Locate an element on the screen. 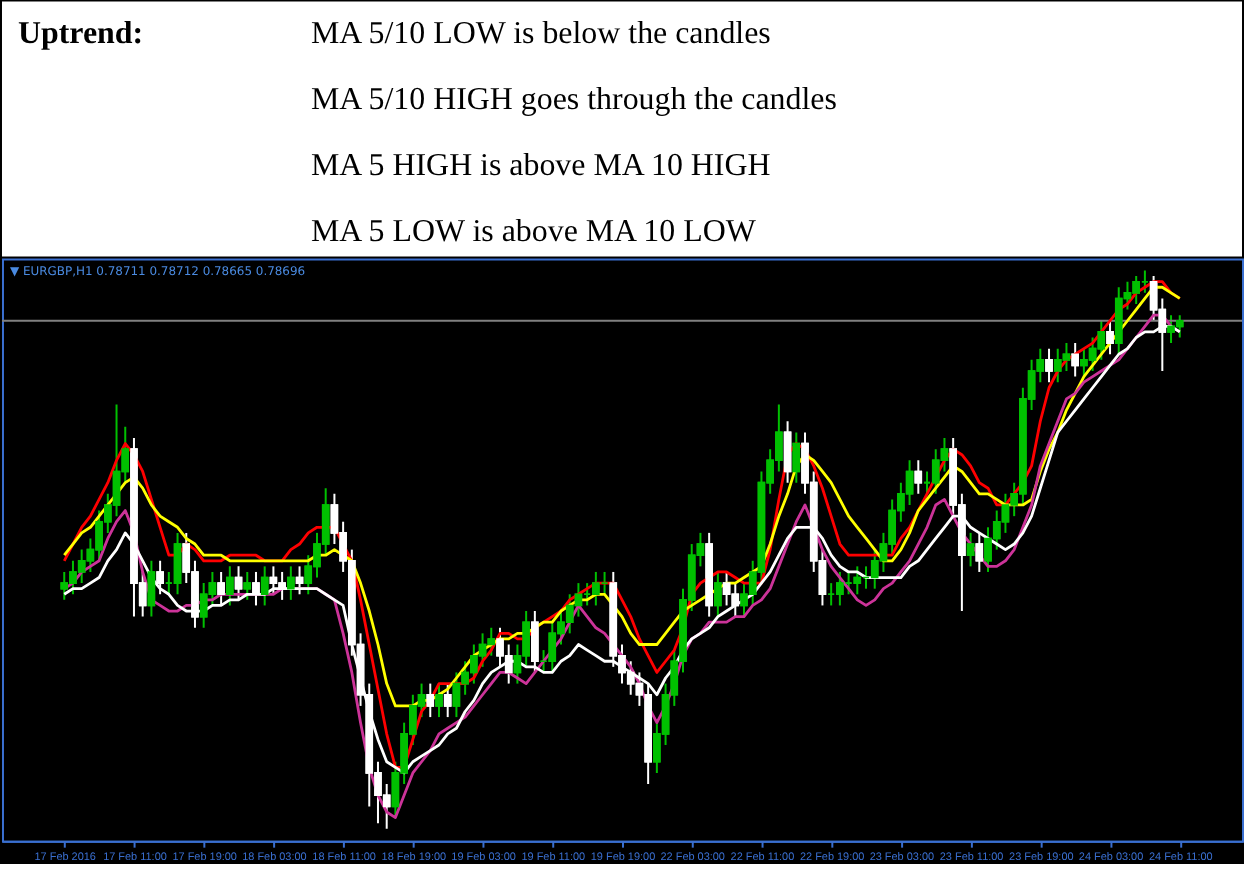 This screenshot has width=1244, height=896. text: MA 5/10 HIGH goes through the candles is located at coordinates (574, 100).